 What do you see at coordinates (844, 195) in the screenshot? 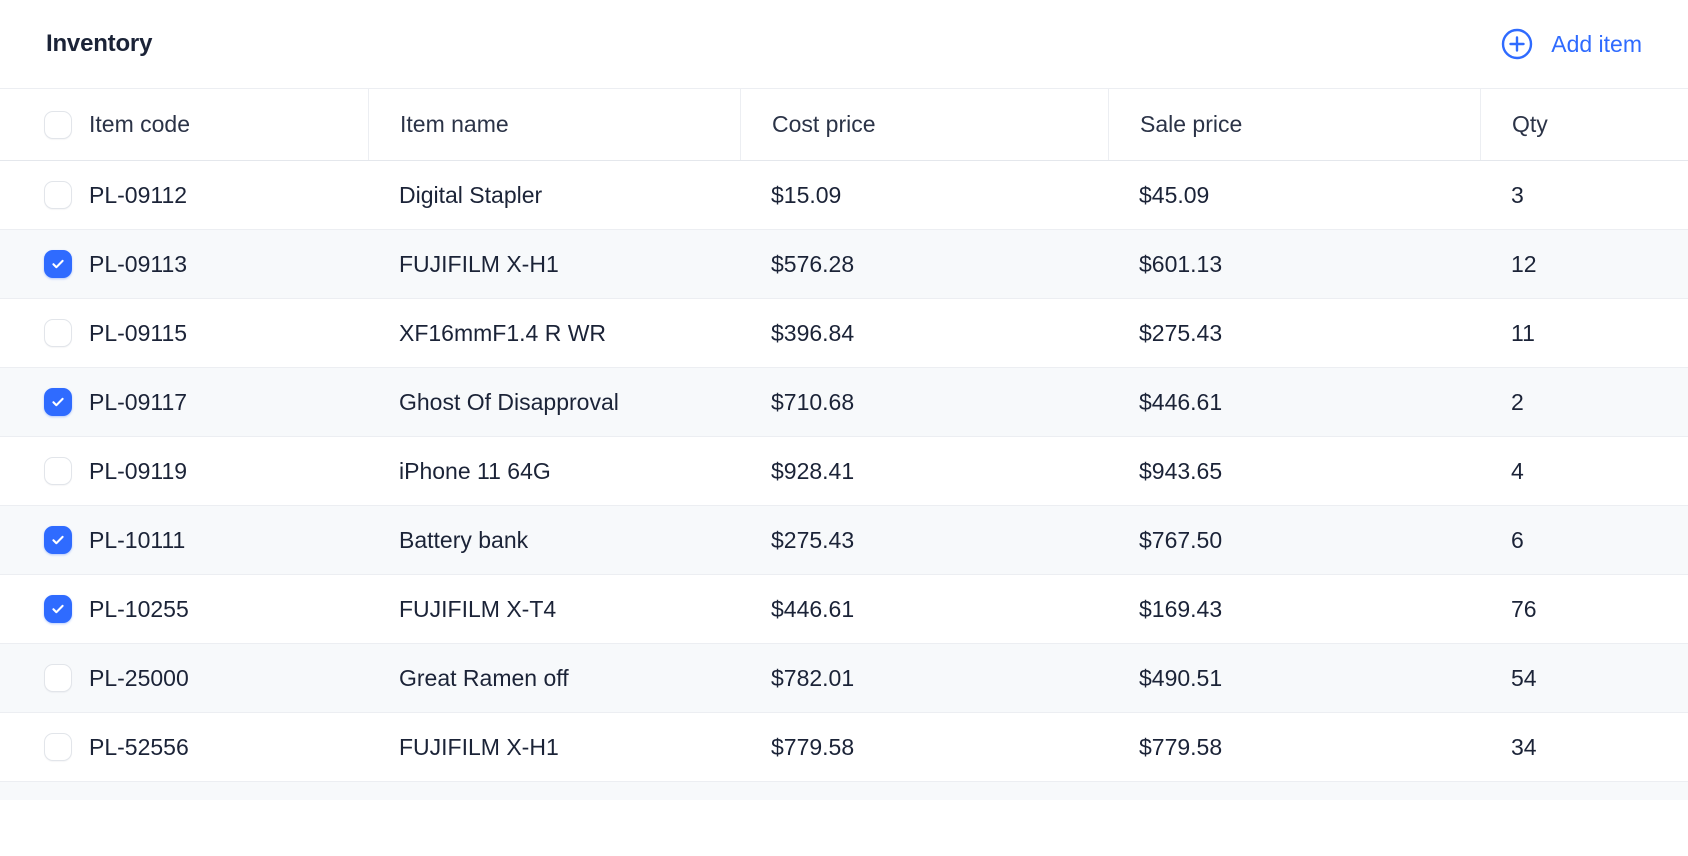
I see `table-row: PL-09112 Digital Stapler $15.09 $45.09 3` at bounding box center [844, 195].